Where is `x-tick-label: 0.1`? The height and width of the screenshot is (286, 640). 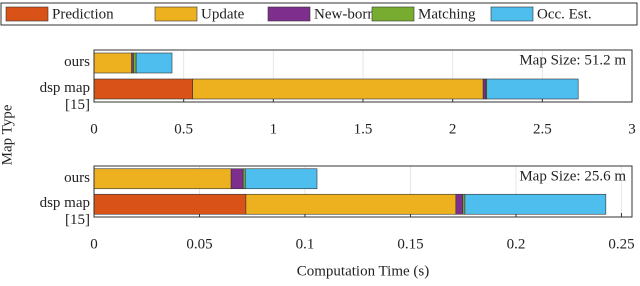 x-tick-label: 0.1 is located at coordinates (305, 244).